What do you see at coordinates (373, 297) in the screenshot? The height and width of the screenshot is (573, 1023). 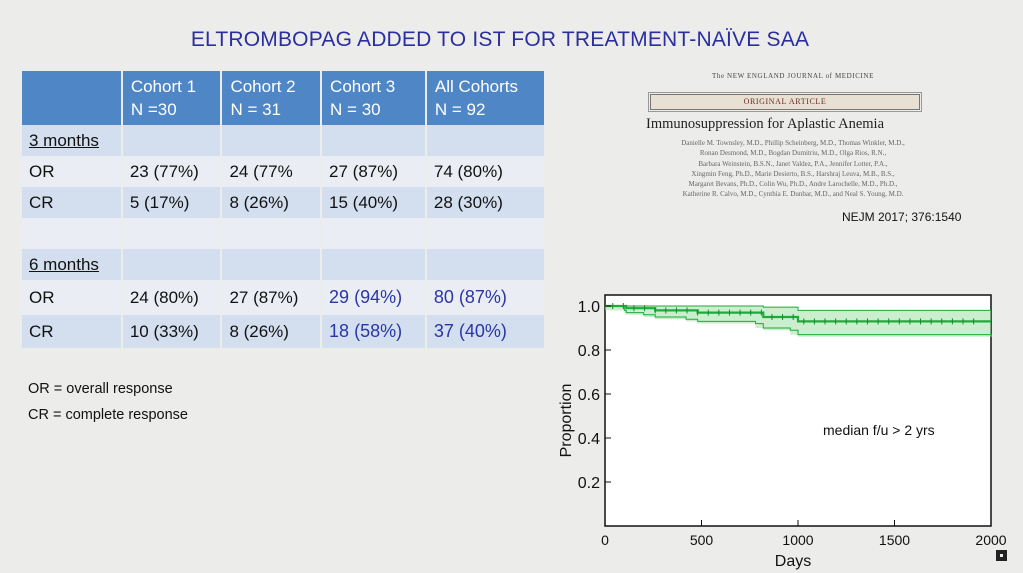 I see `table-cell: 29 (94%)` at bounding box center [373, 297].